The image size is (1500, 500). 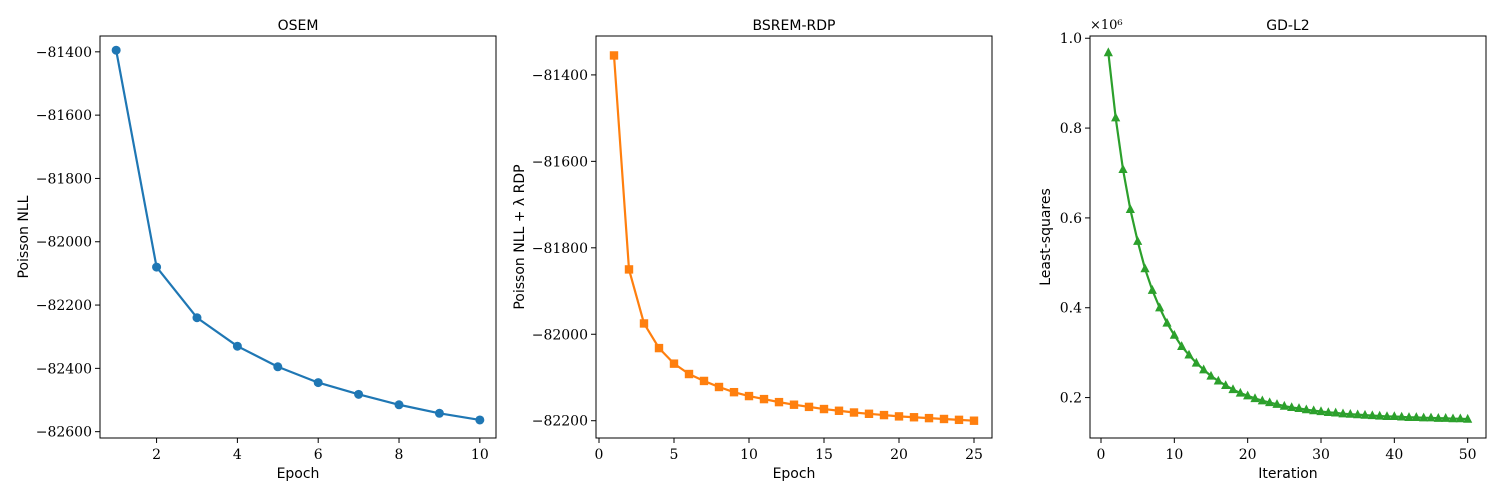 I want to click on x-tick-label: 6, so click(x=318, y=455).